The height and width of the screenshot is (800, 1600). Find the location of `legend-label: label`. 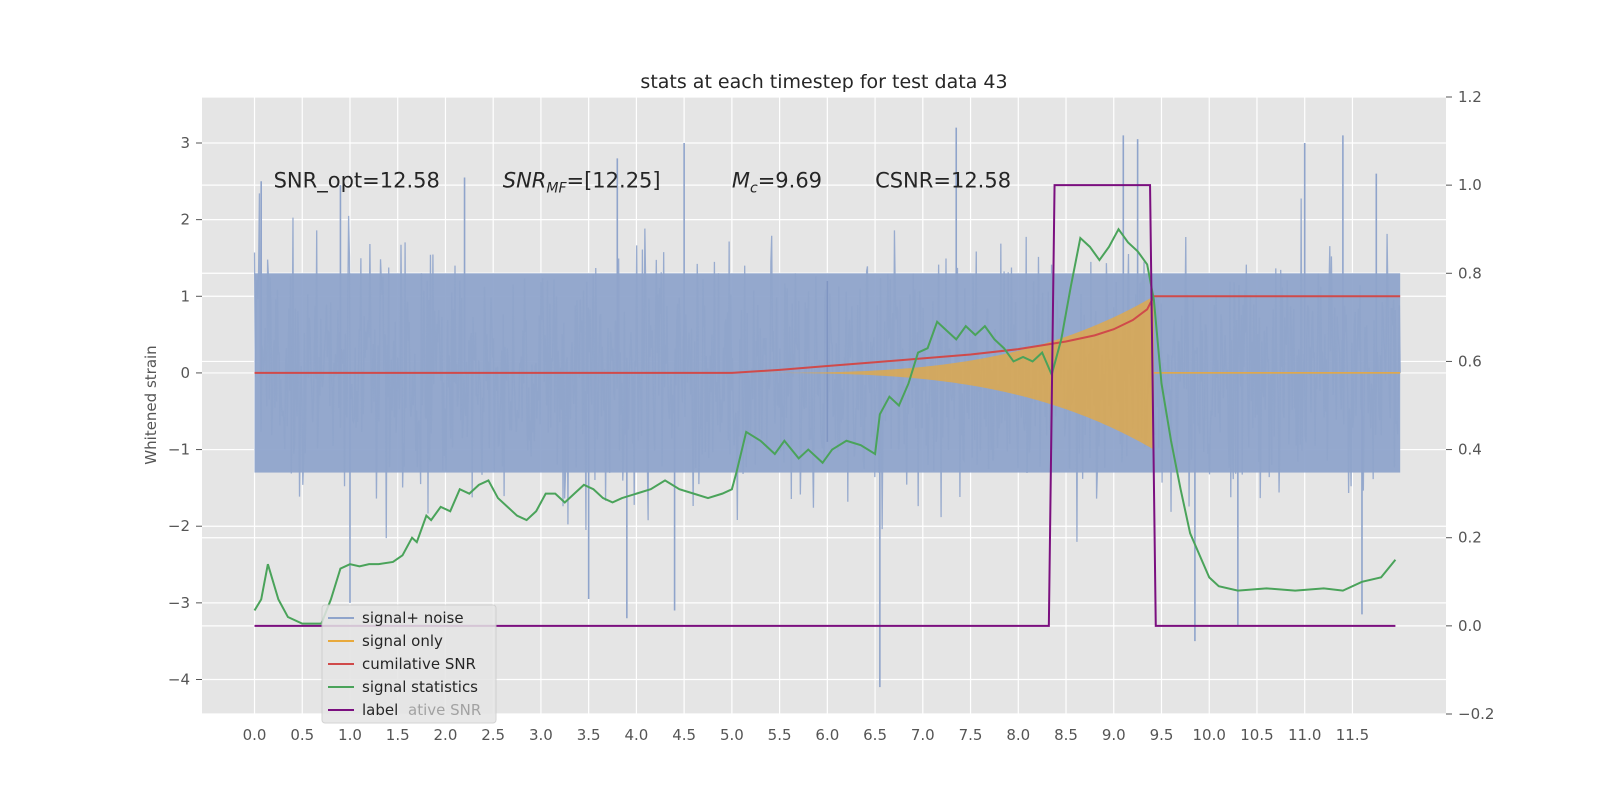

legend-label: label is located at coordinates (380, 710).